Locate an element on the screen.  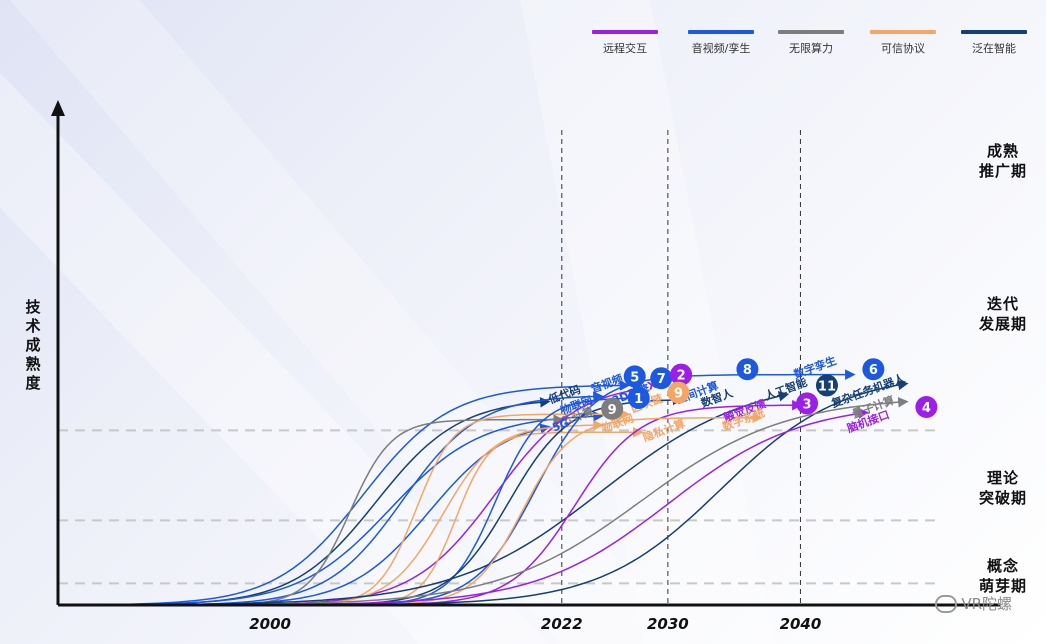
y-axis-label: 技 术 成 熟 度 is located at coordinates (33, 345).